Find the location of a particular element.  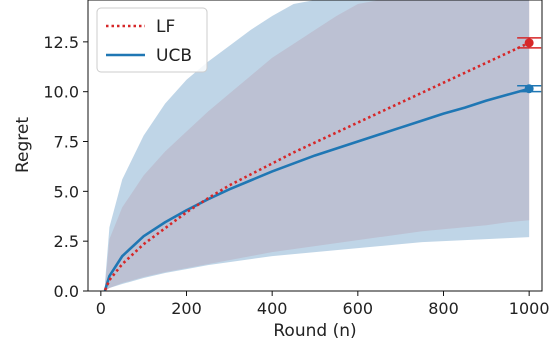

x-tick-label: 600 is located at coordinates (358, 308).